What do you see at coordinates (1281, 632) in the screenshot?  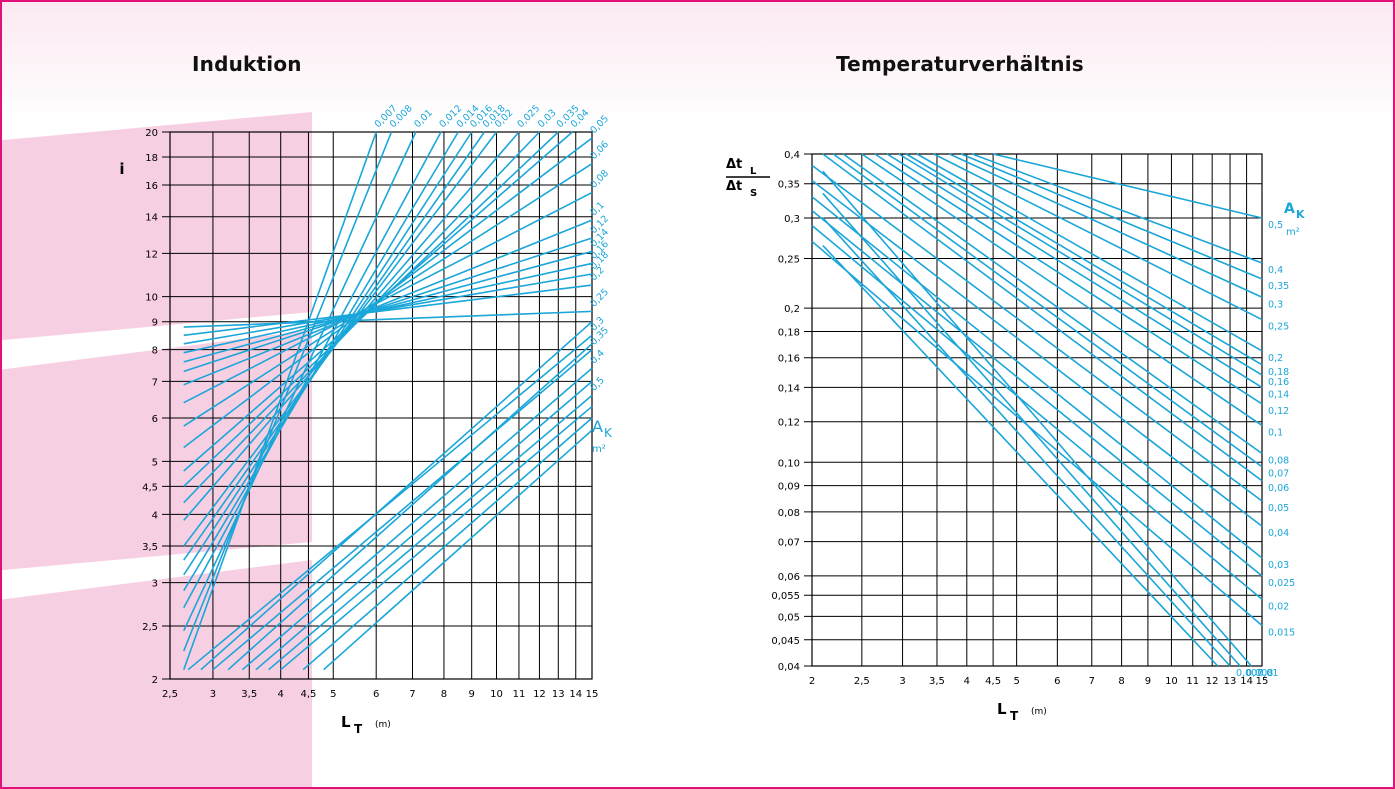 I see `series-label: 0,015` at bounding box center [1281, 632].